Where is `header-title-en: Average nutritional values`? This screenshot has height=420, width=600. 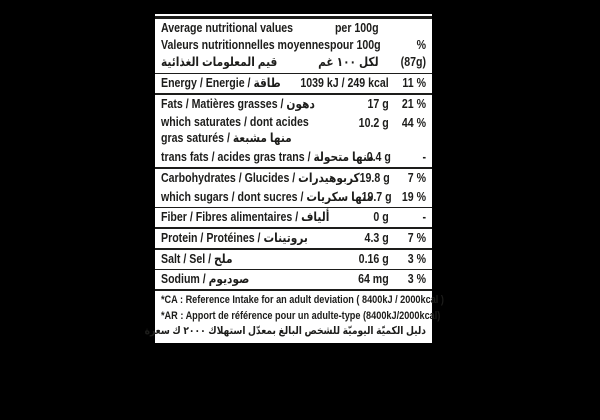 header-title-en: Average nutritional values is located at coordinates (227, 27).